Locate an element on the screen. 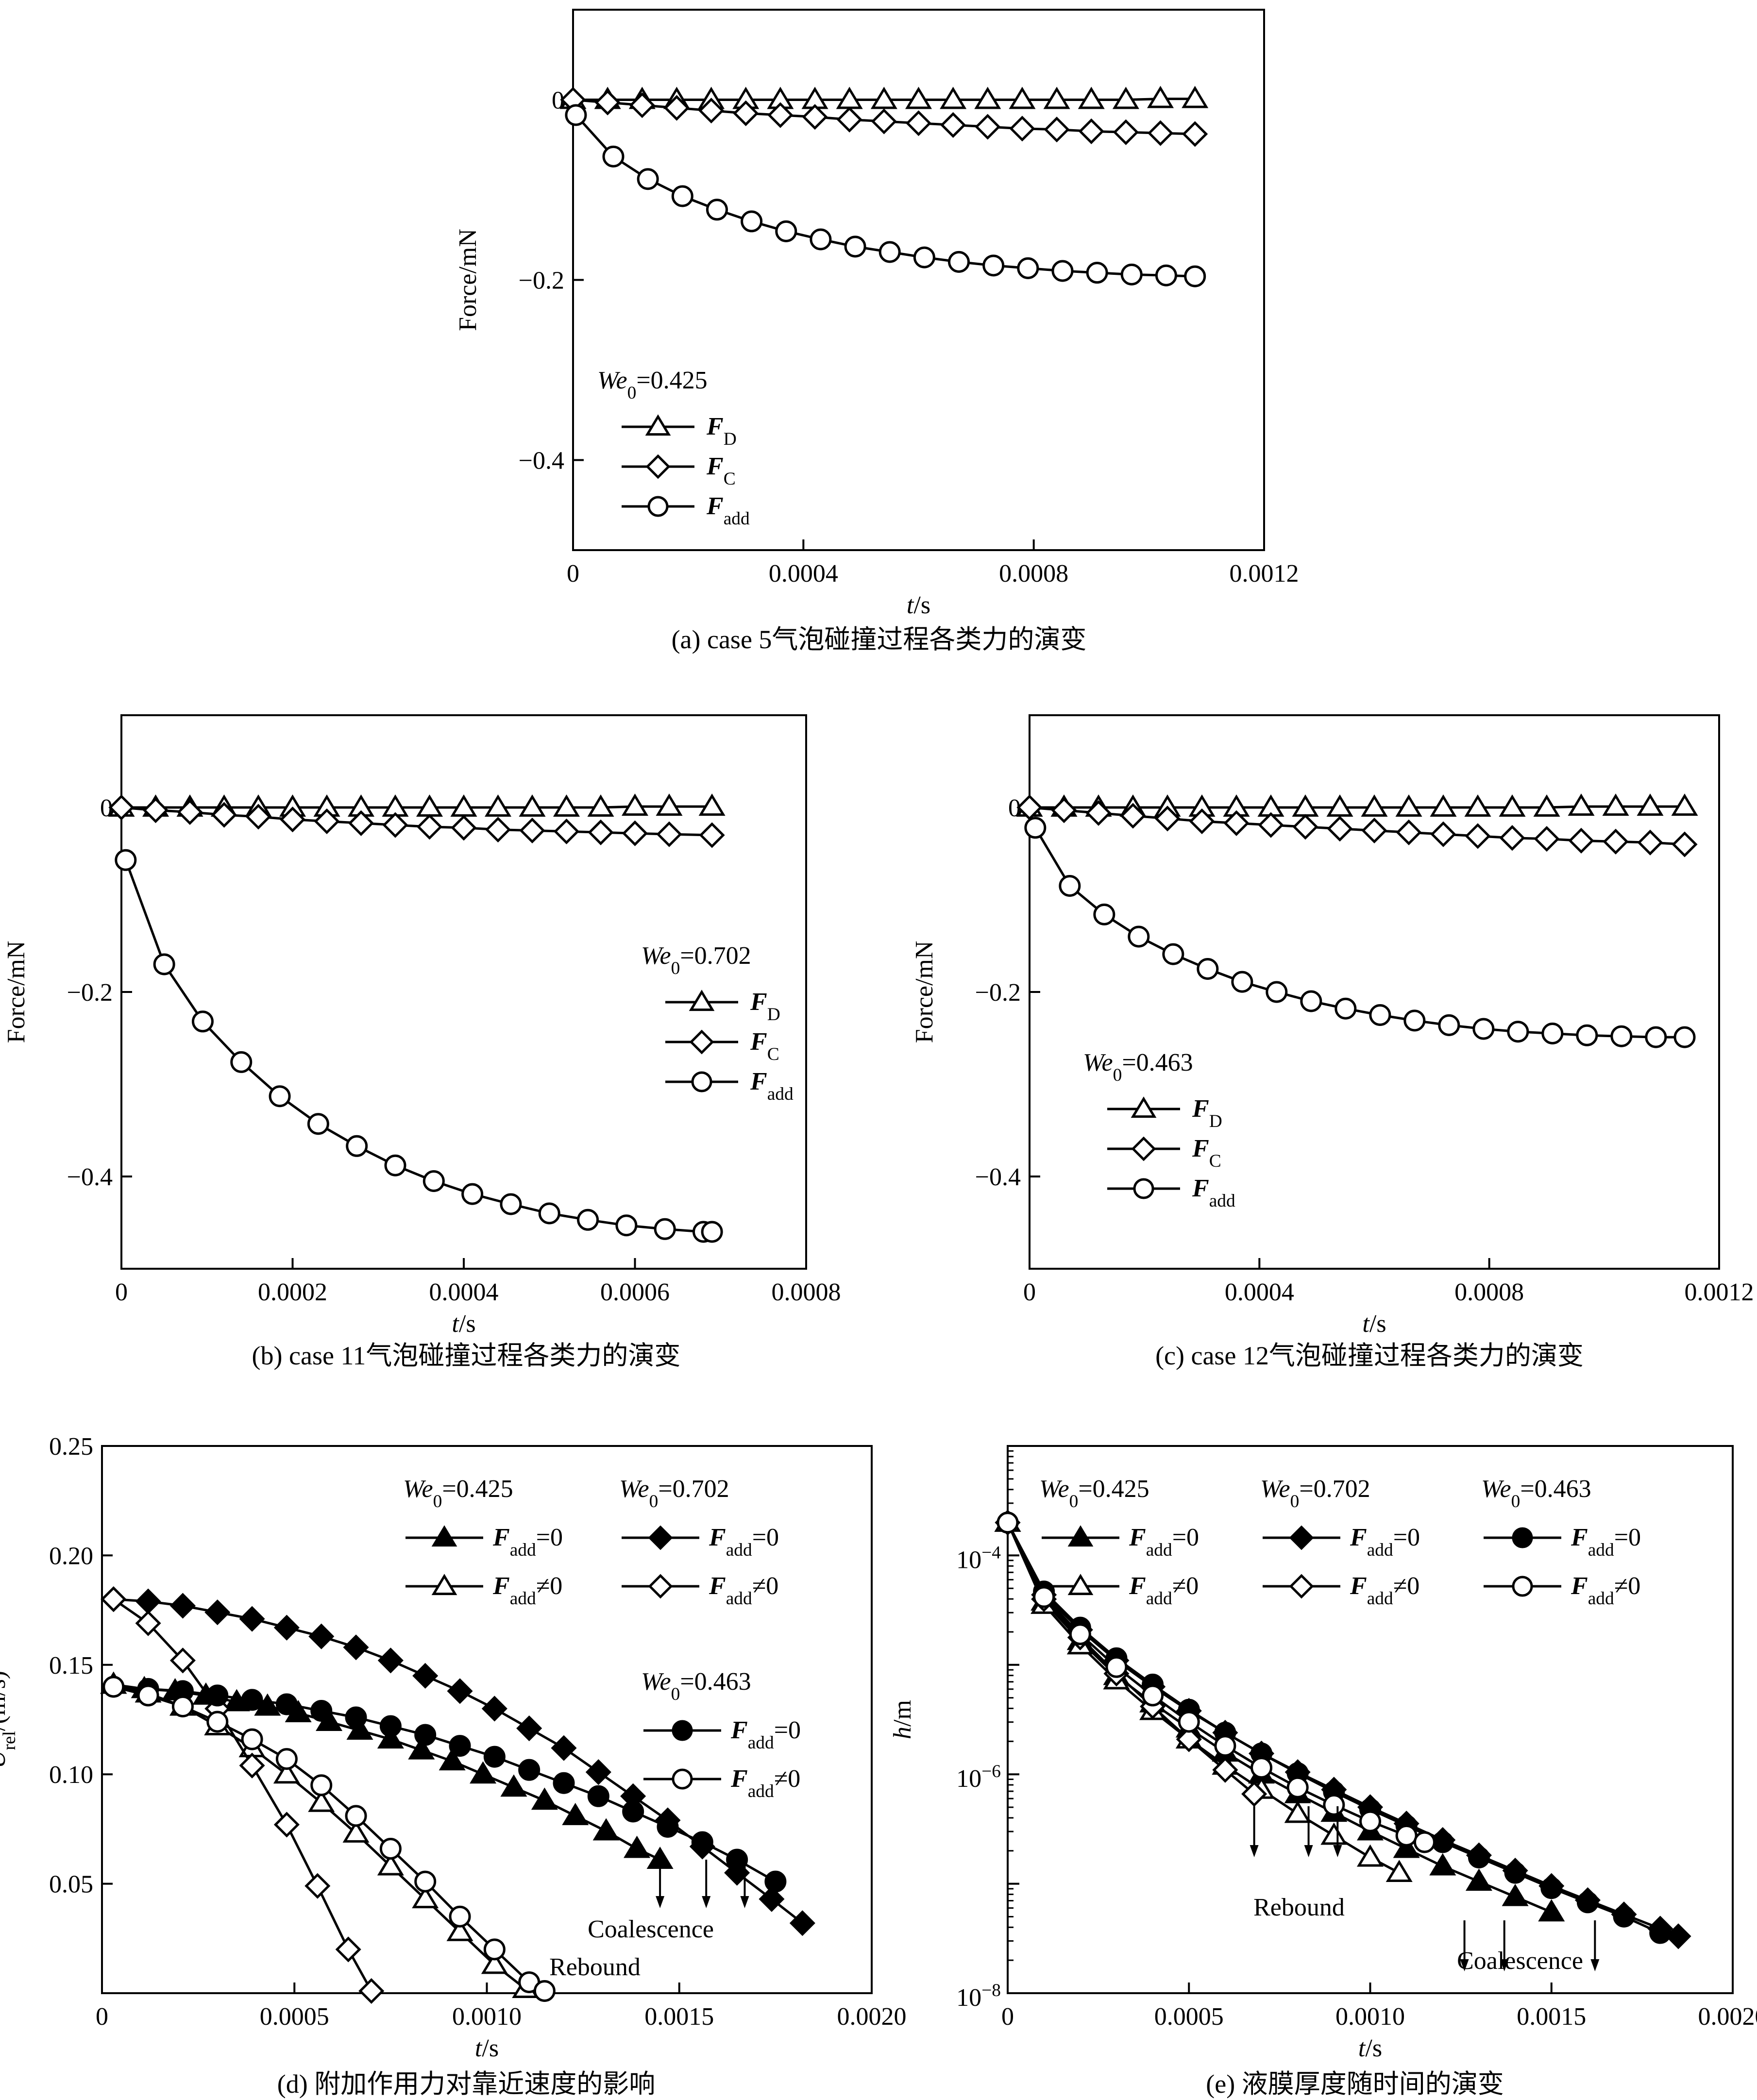  legend-label: Fadd is located at coordinates (728, 510).